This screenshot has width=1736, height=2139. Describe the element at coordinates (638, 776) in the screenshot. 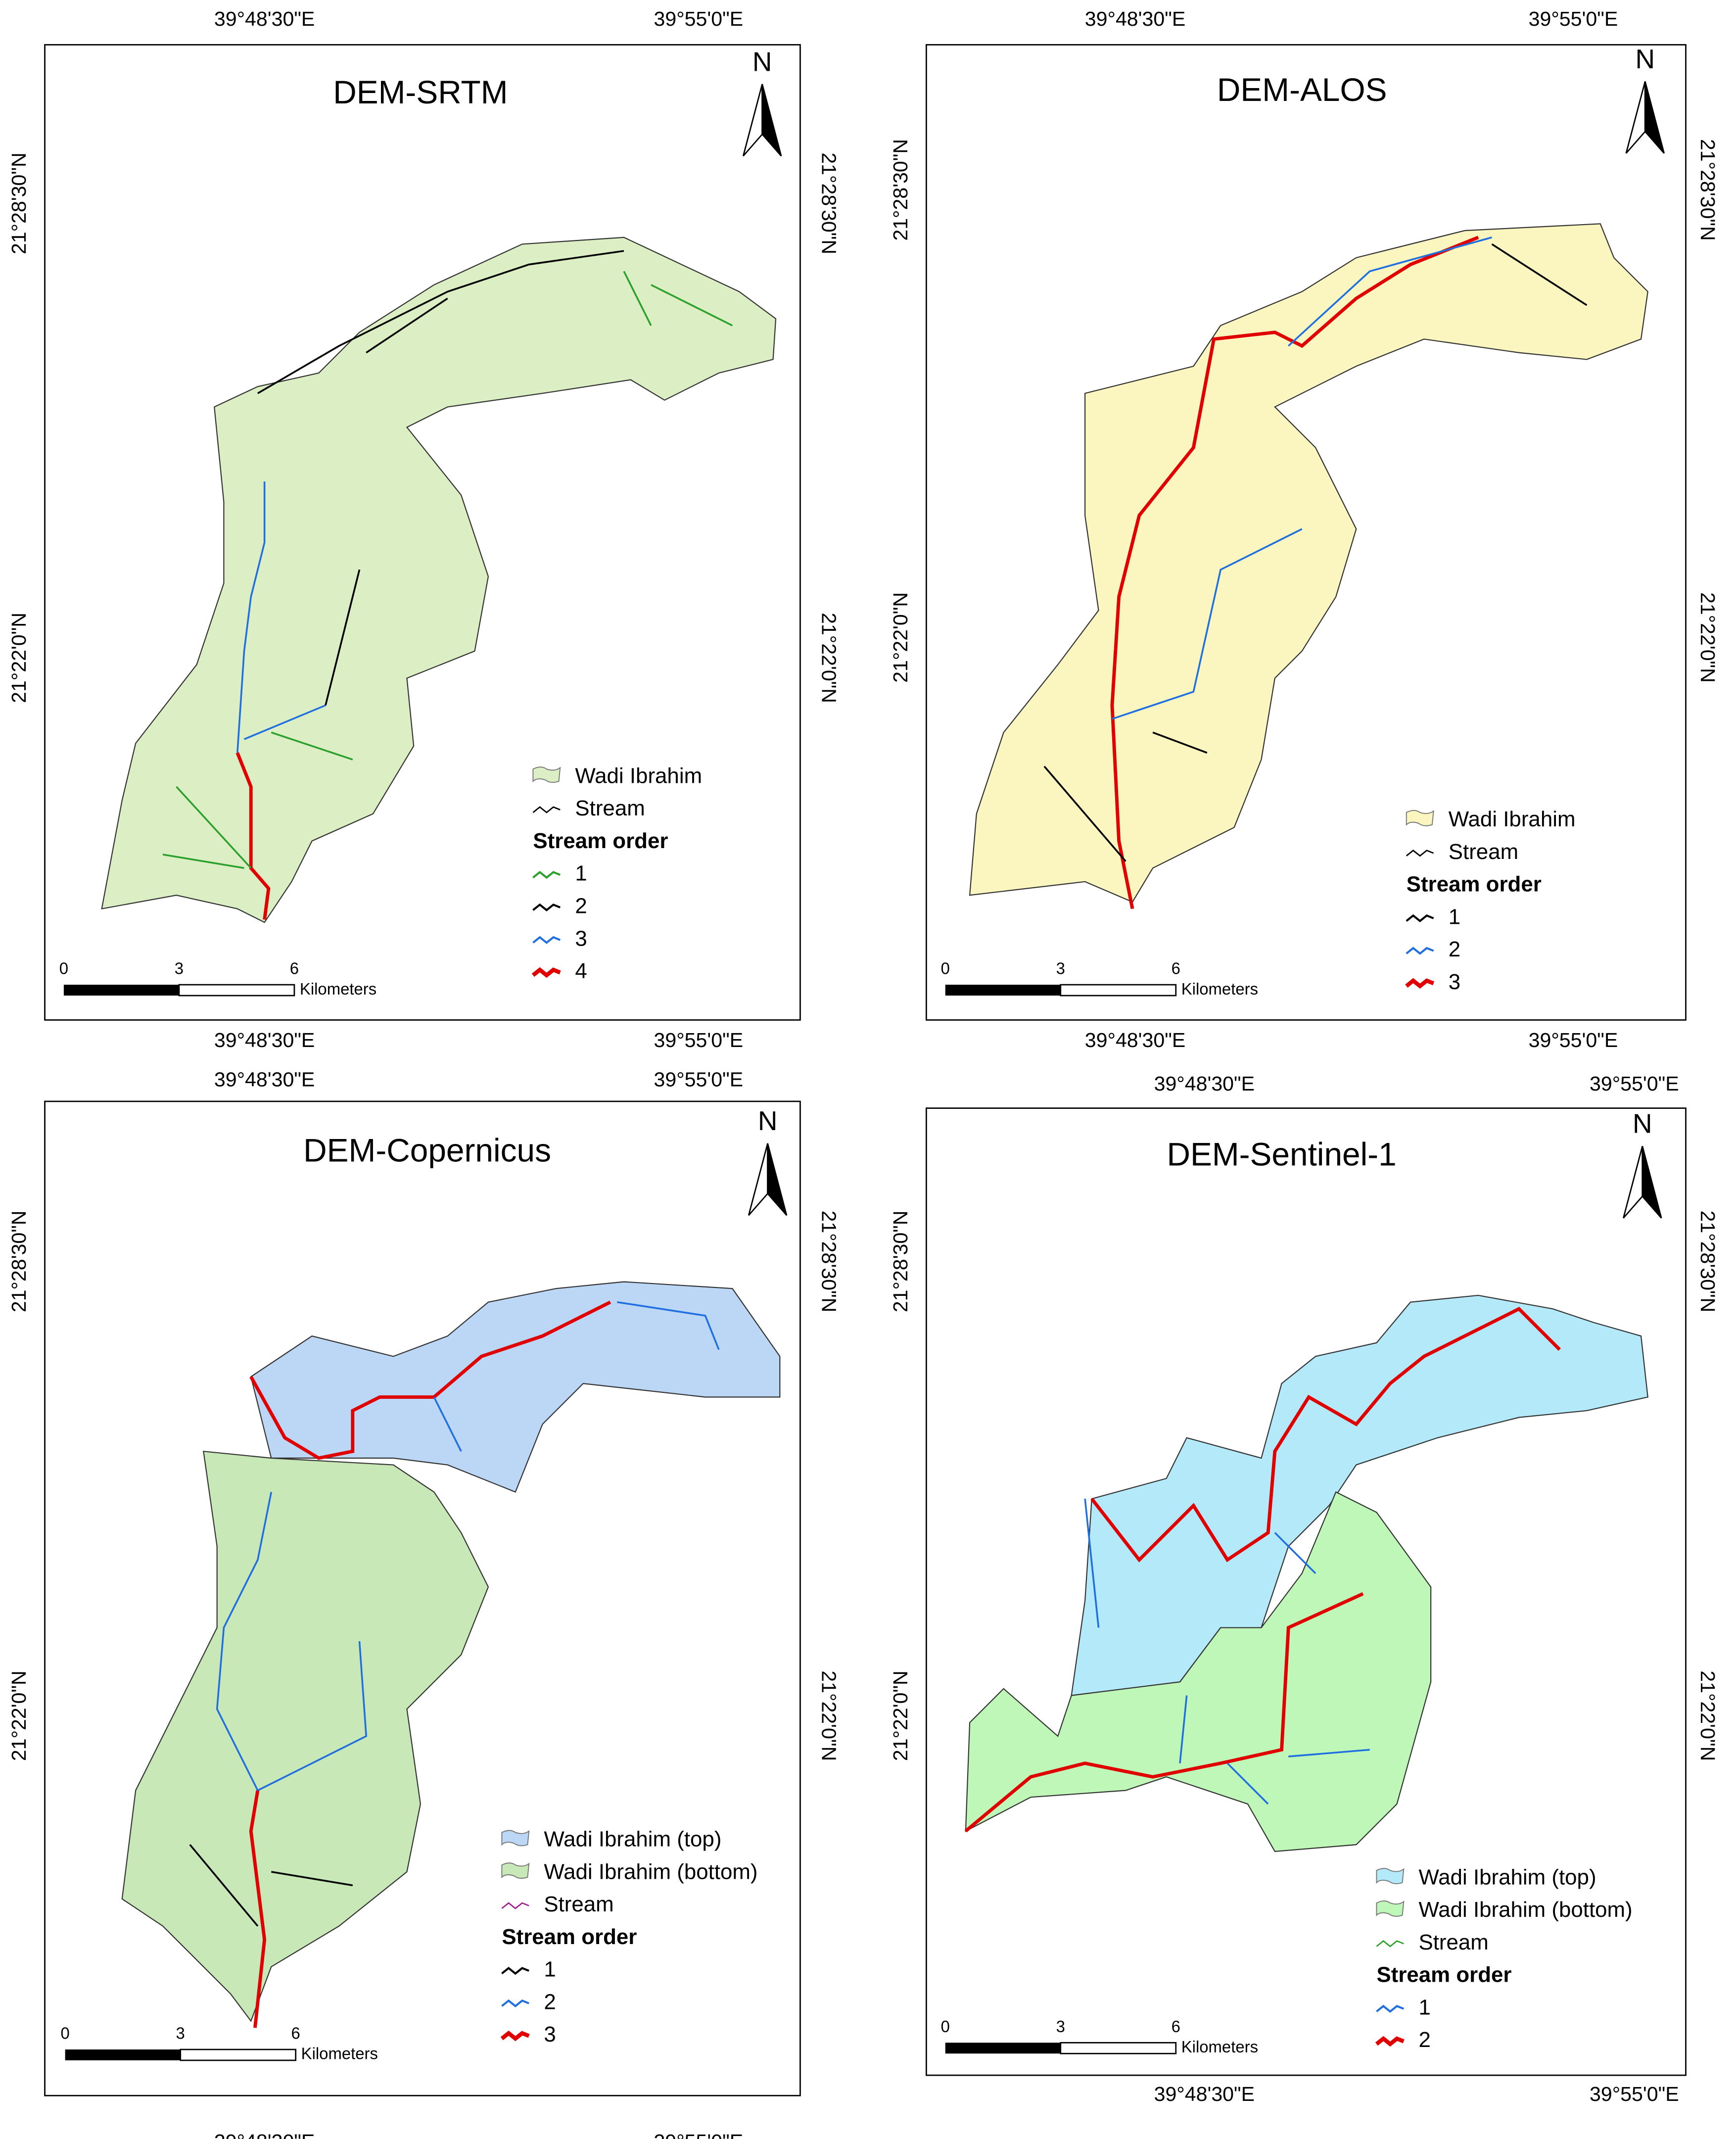

I see `legend-label: Wadi Ibrahim` at that location.